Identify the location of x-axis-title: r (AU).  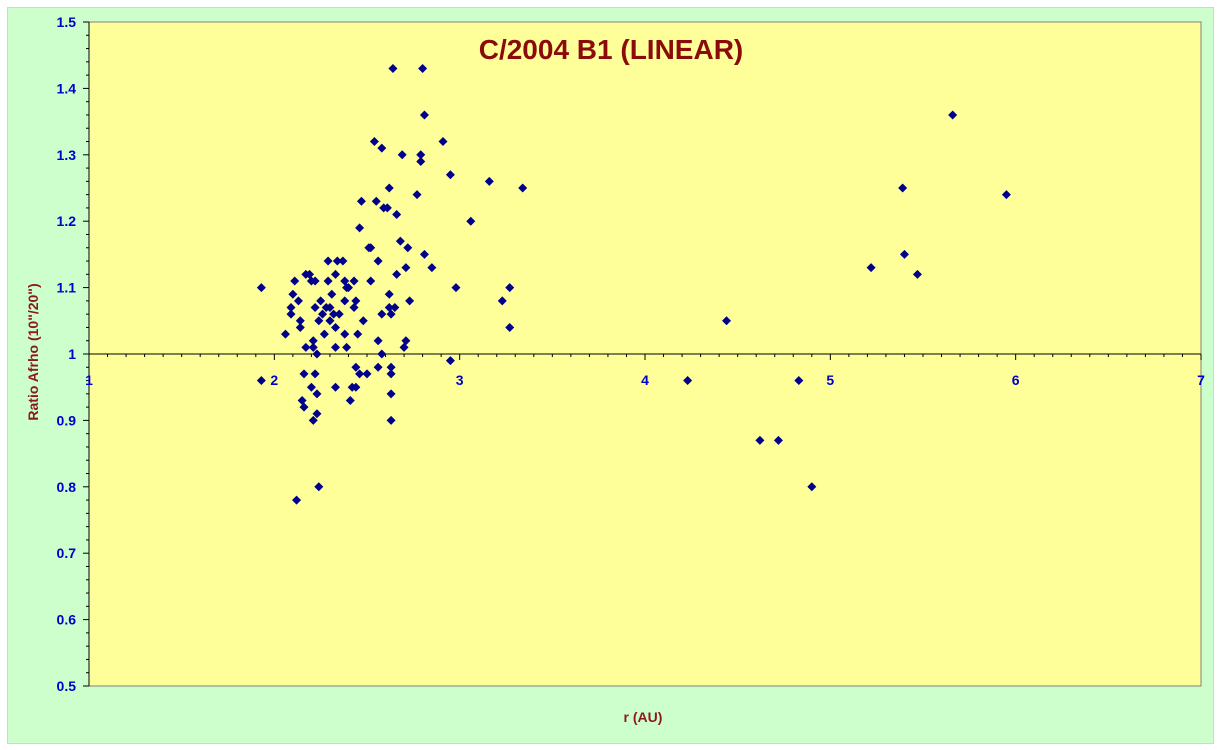
(643, 717).